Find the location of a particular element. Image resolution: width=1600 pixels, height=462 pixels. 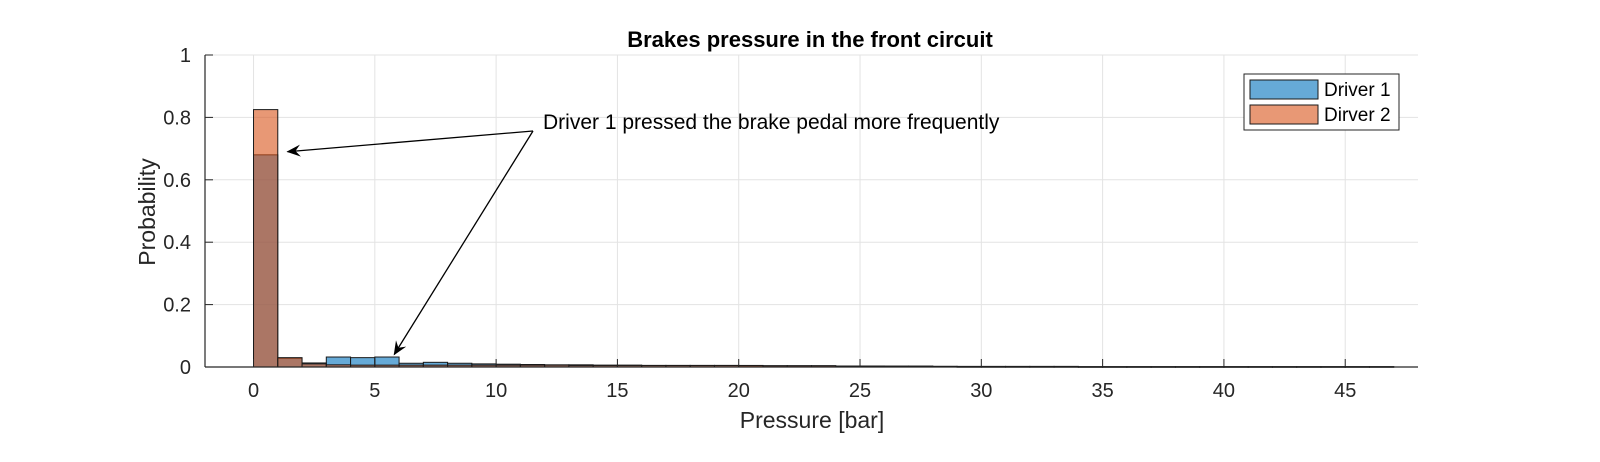

x-tick-label: 25 is located at coordinates (860, 391).